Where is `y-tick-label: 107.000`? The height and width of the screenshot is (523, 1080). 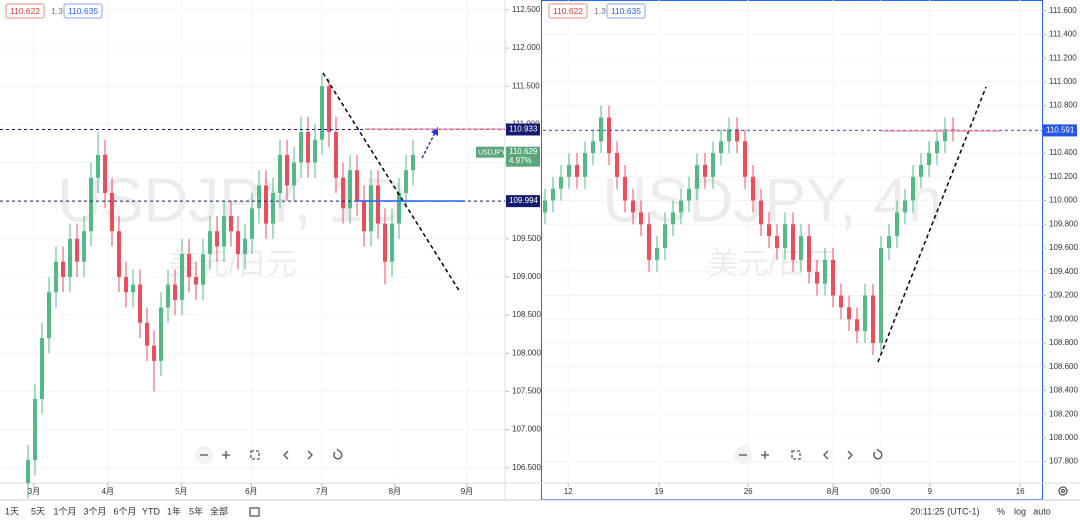 y-tick-label: 107.000 is located at coordinates (526, 429).